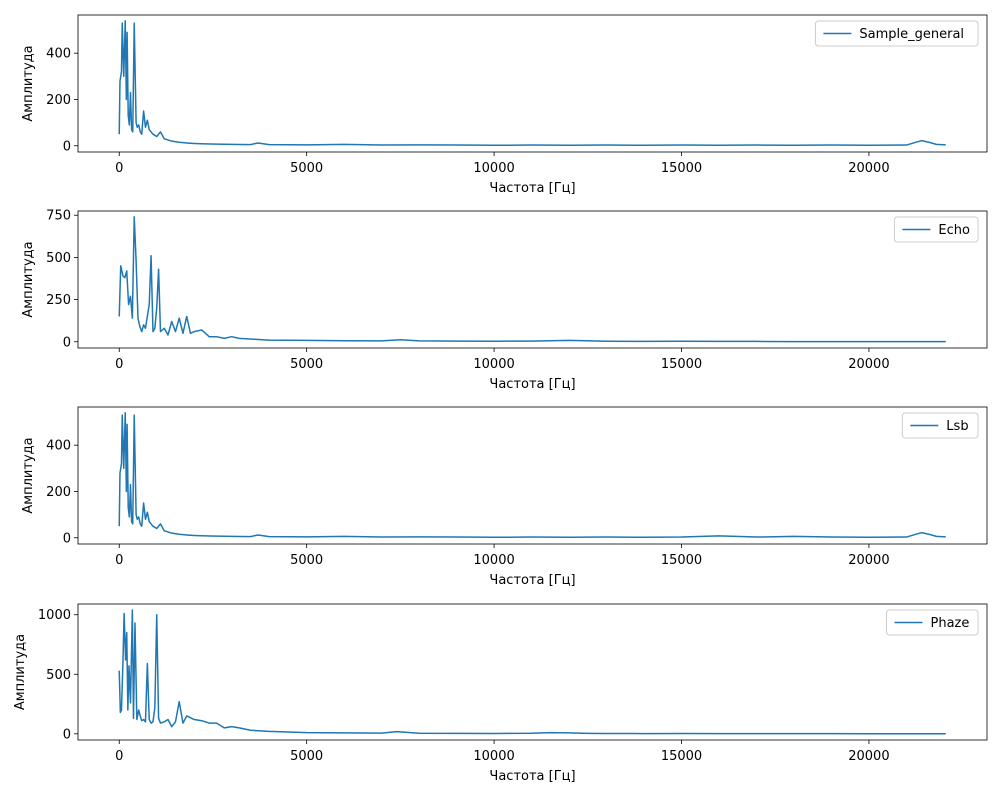 The width and height of the screenshot is (1000, 800). I want to click on y-tick-label: 750, so click(58, 216).